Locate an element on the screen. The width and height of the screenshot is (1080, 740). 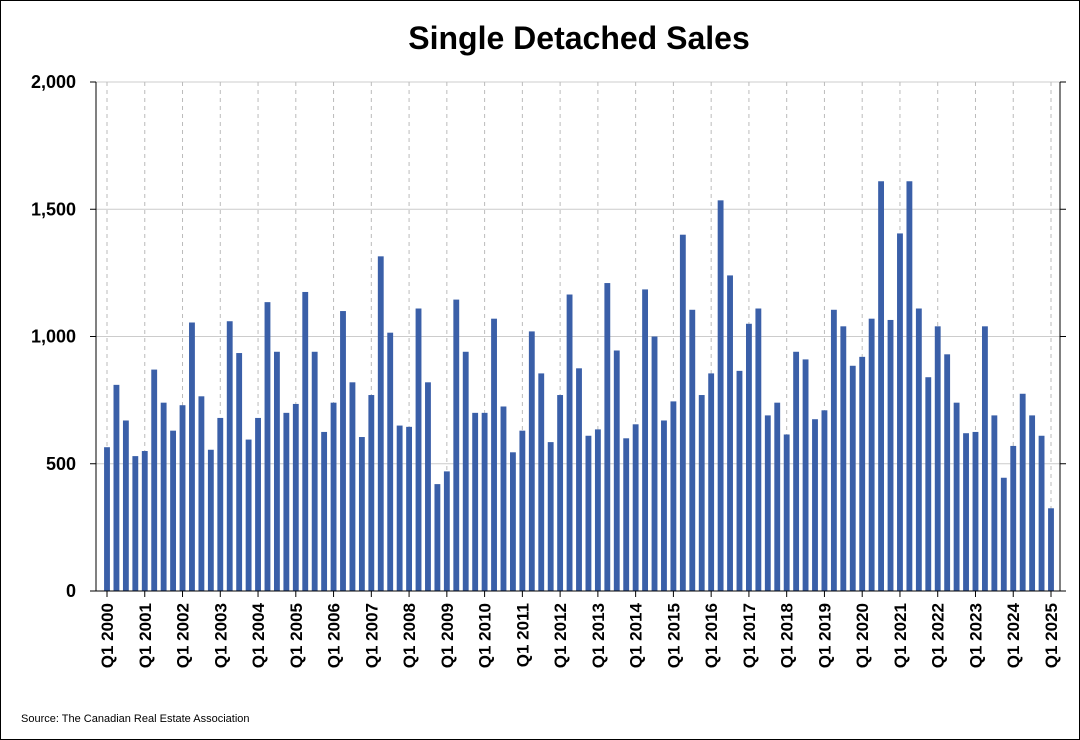
y-tick-label: 1,500 is located at coordinates (53, 209).